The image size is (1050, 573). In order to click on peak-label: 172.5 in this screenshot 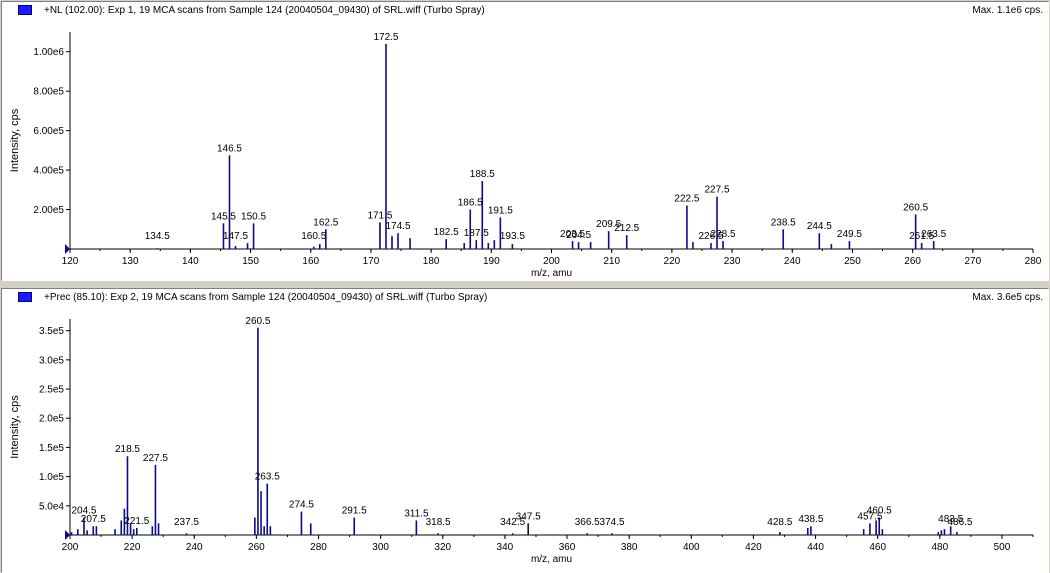, I will do `click(385, 37)`.